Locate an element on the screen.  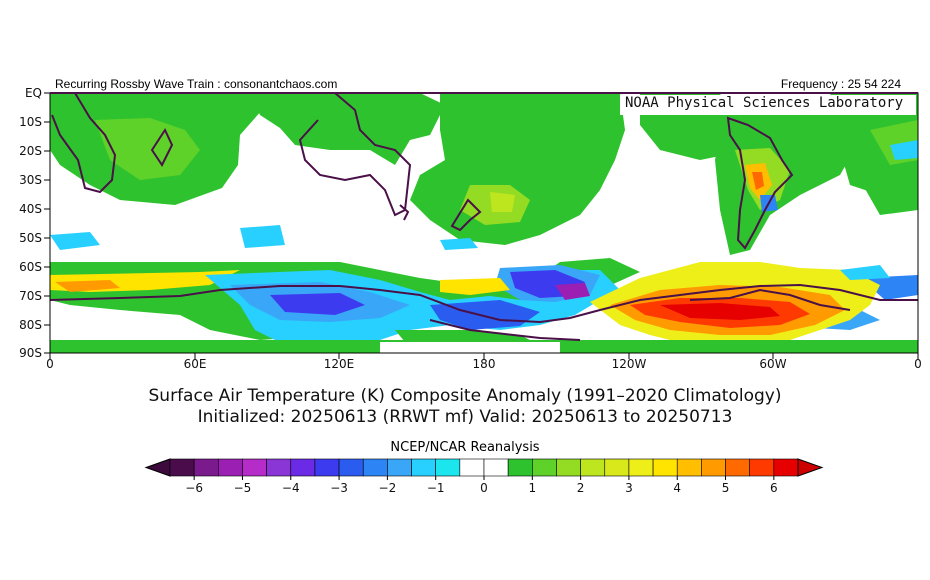
lon-label-180: 180 is located at coordinates (484, 364).